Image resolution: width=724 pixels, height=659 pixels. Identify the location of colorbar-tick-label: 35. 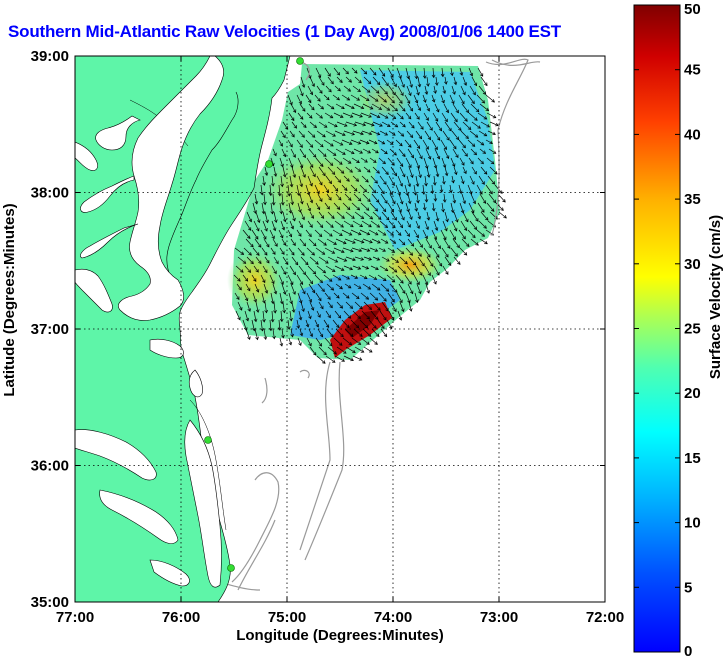
(692, 199).